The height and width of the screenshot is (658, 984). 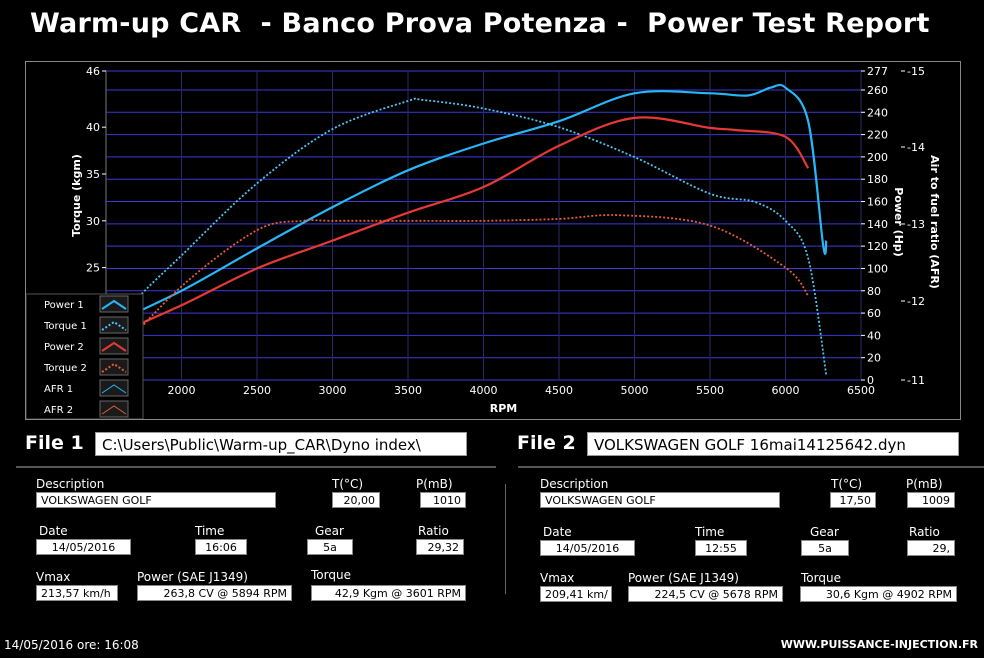 I want to click on vmax-field: 209,41 km/, so click(x=576, y=594).